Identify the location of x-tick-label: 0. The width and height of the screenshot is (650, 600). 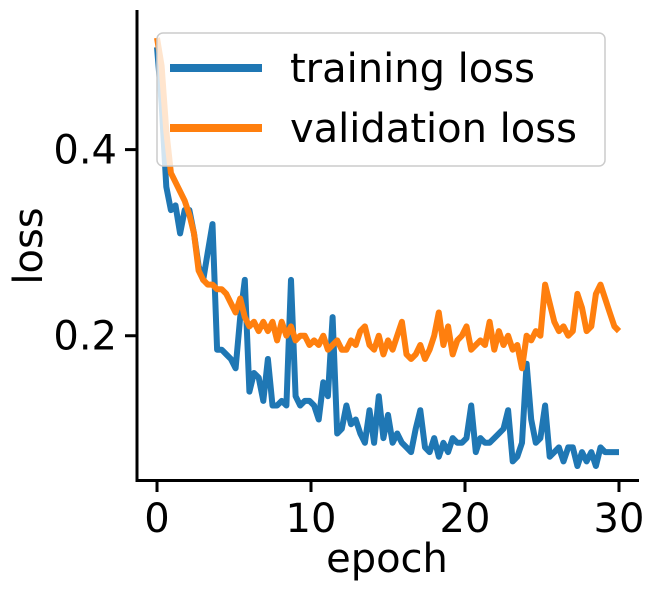
(156, 519).